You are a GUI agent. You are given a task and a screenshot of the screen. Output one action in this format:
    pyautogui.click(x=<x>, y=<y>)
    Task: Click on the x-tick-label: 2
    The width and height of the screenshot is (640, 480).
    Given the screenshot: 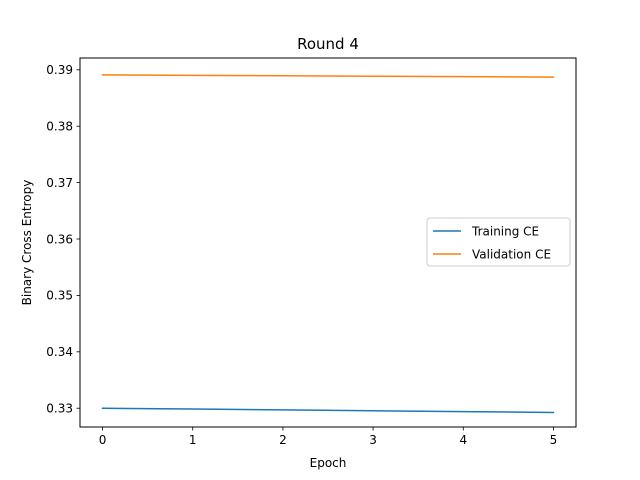 What is the action you would take?
    pyautogui.click(x=283, y=440)
    